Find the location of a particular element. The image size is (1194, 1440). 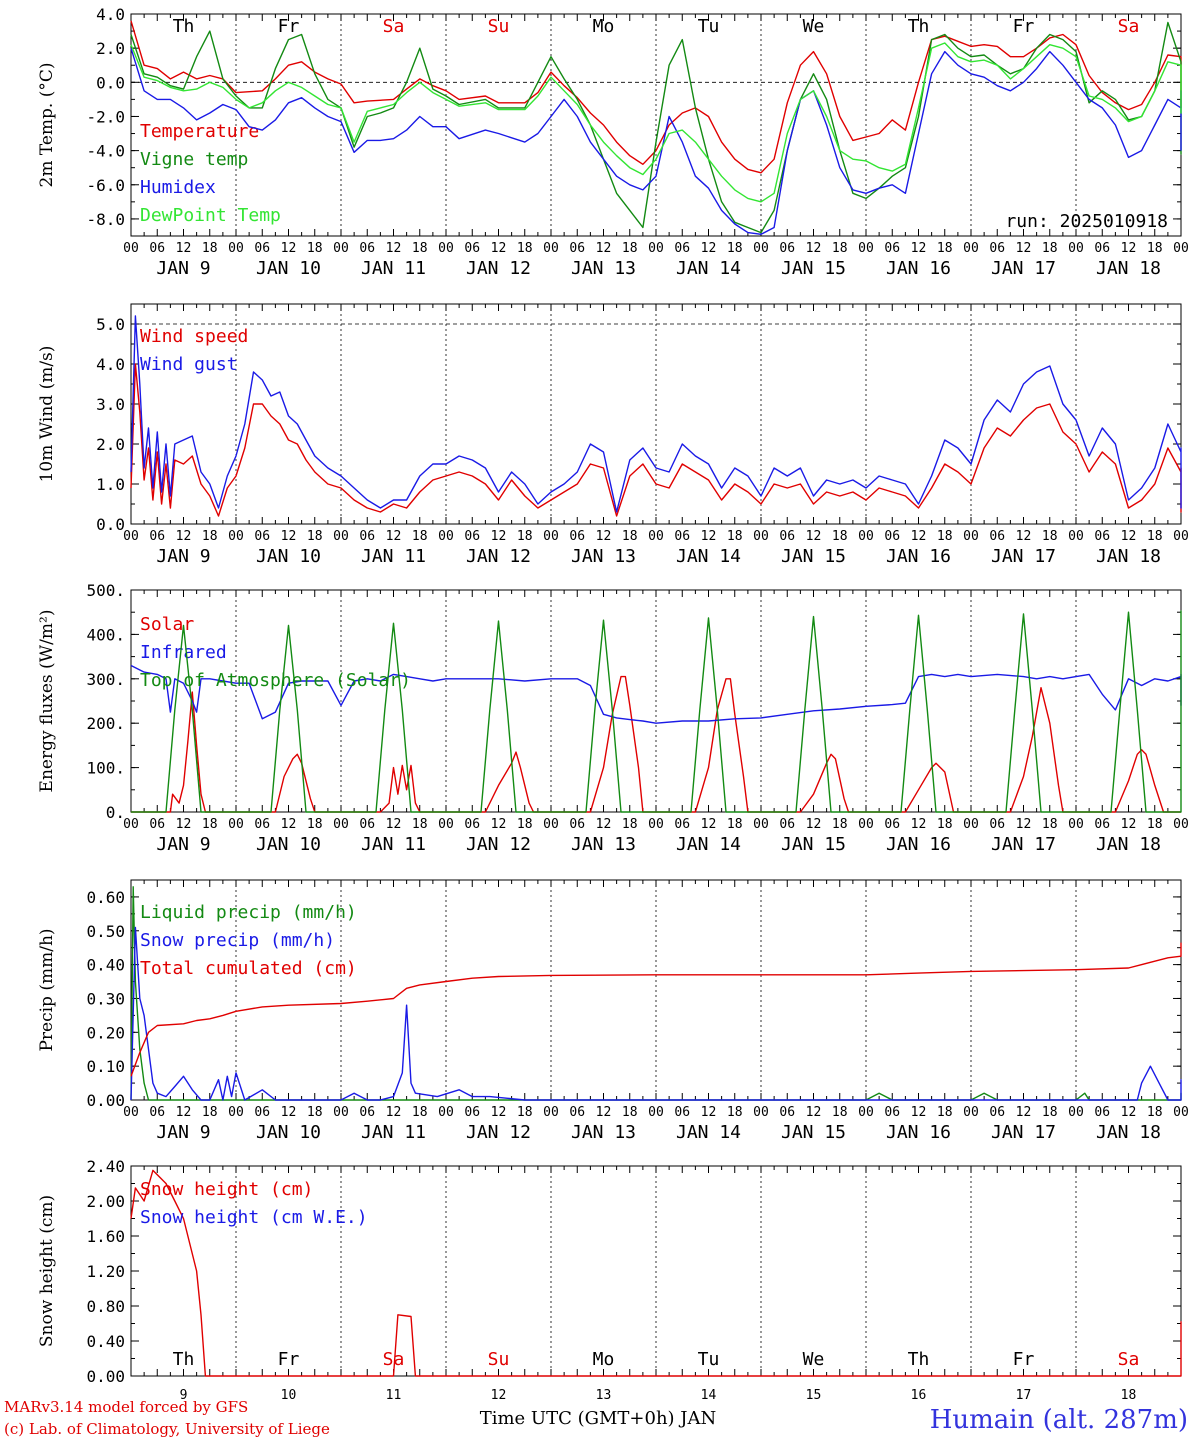

x-date-label: JAN 17 is located at coordinates (1023, 1132).